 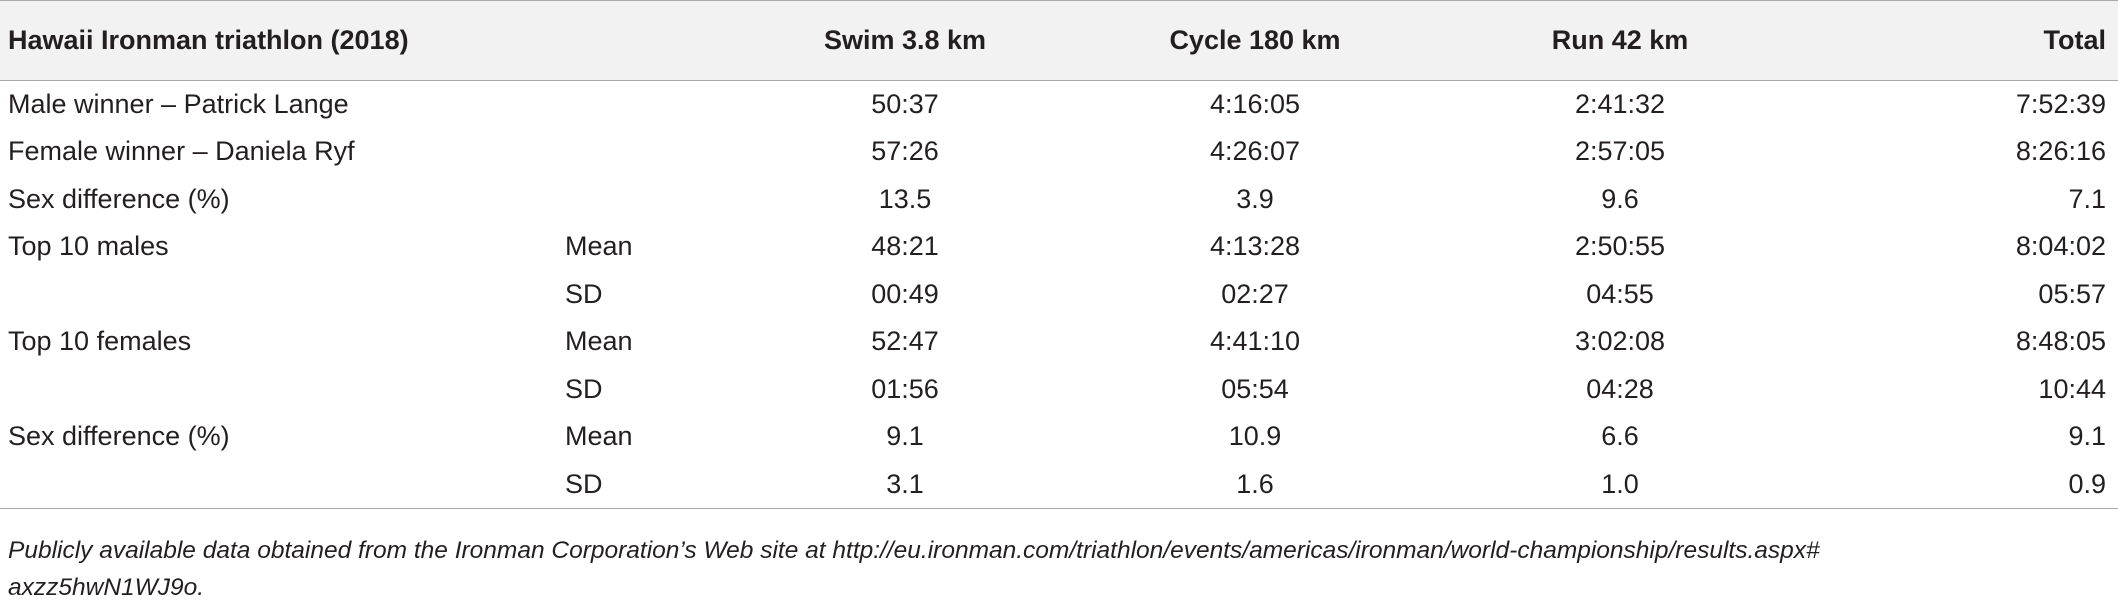 What do you see at coordinates (1255, 198) in the screenshot?
I see `cell-cycle: 3.9` at bounding box center [1255, 198].